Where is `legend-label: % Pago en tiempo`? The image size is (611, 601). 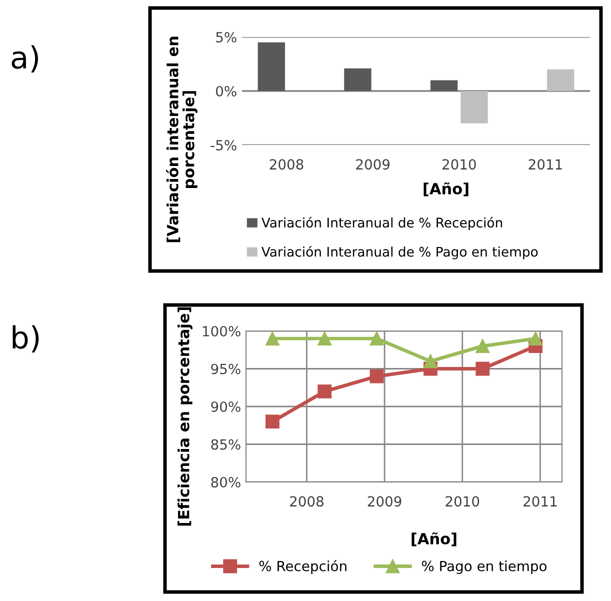 legend-label: % Pago en tiempo is located at coordinates (484, 567).